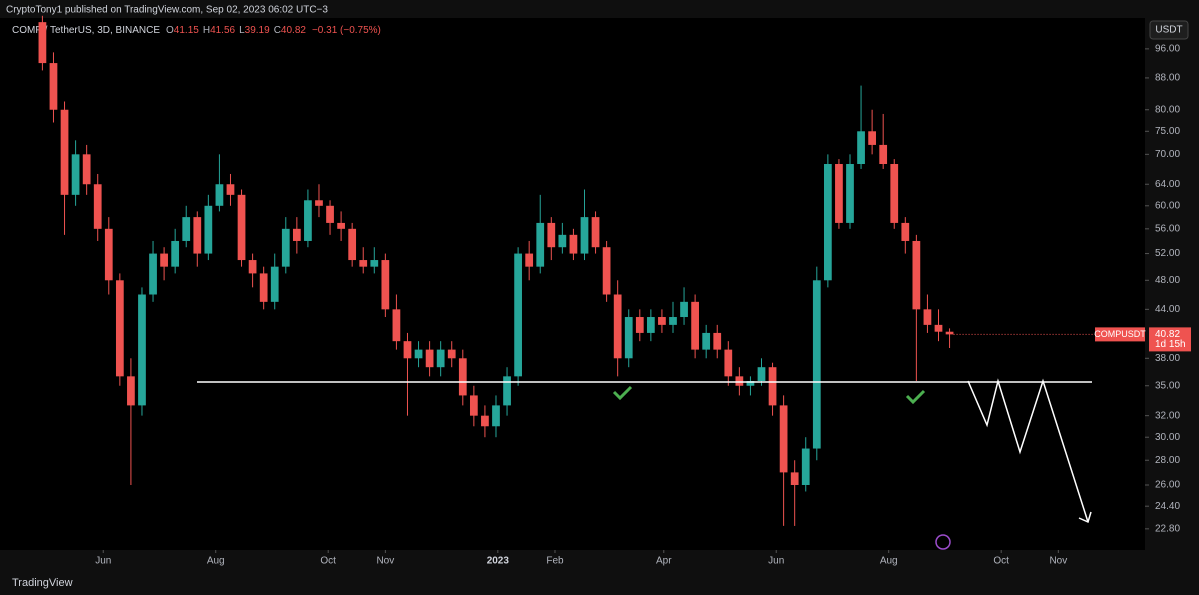 This screenshot has height=595, width=1199. I want to click on projection, so click(1029, 451).